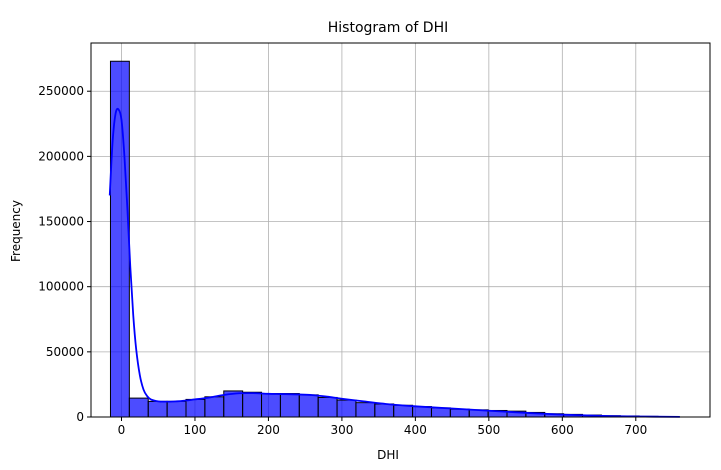  What do you see at coordinates (195, 430) in the screenshot?
I see `x-tick-label-1: 100` at bounding box center [195, 430].